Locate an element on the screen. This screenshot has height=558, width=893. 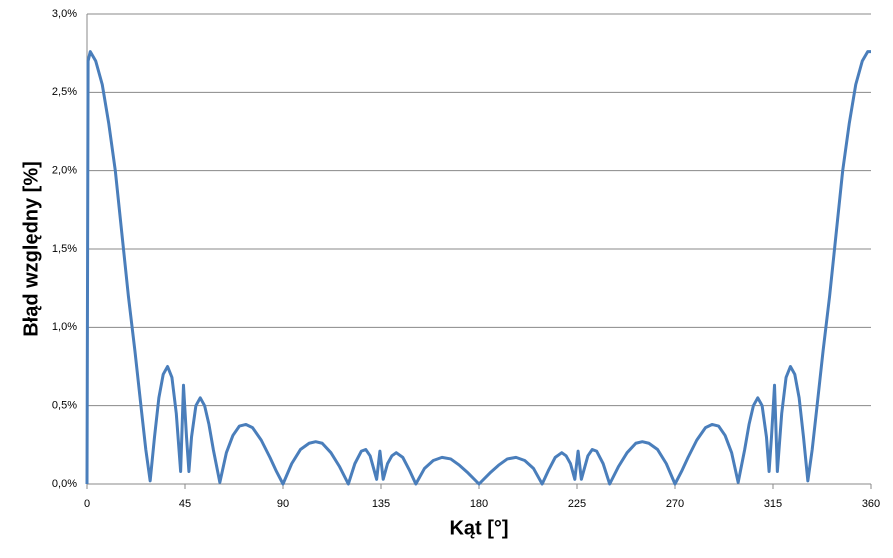
x-tick-label: 180 is located at coordinates (479, 504).